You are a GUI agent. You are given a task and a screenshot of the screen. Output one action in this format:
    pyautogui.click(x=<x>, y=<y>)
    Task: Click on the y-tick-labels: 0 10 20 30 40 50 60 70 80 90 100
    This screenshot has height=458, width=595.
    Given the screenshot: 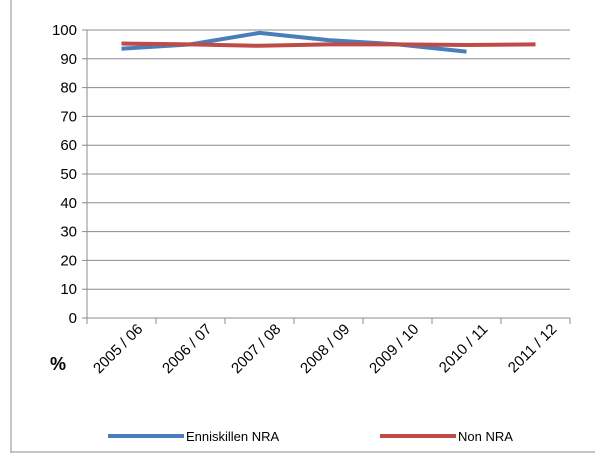 What is the action you would take?
    pyautogui.click(x=64, y=174)
    